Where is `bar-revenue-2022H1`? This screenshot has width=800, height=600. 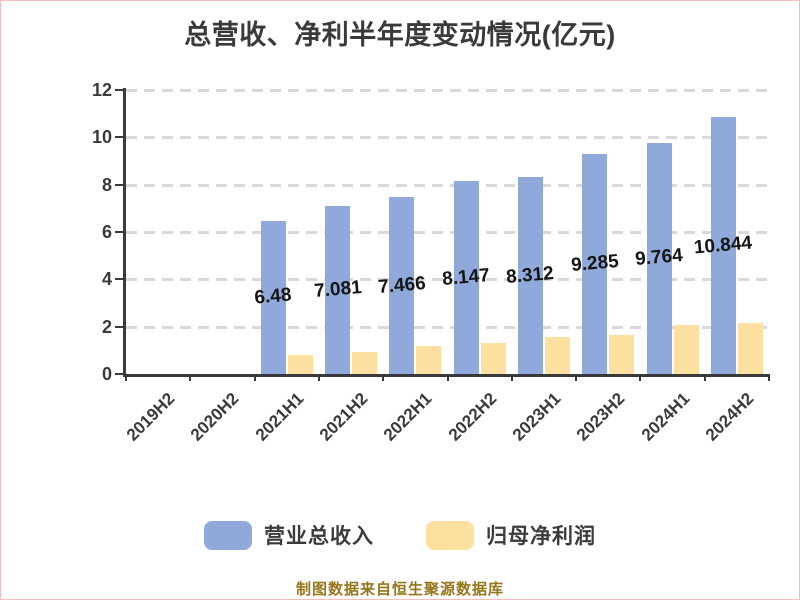 bar-revenue-2022H1 is located at coordinates (402, 285).